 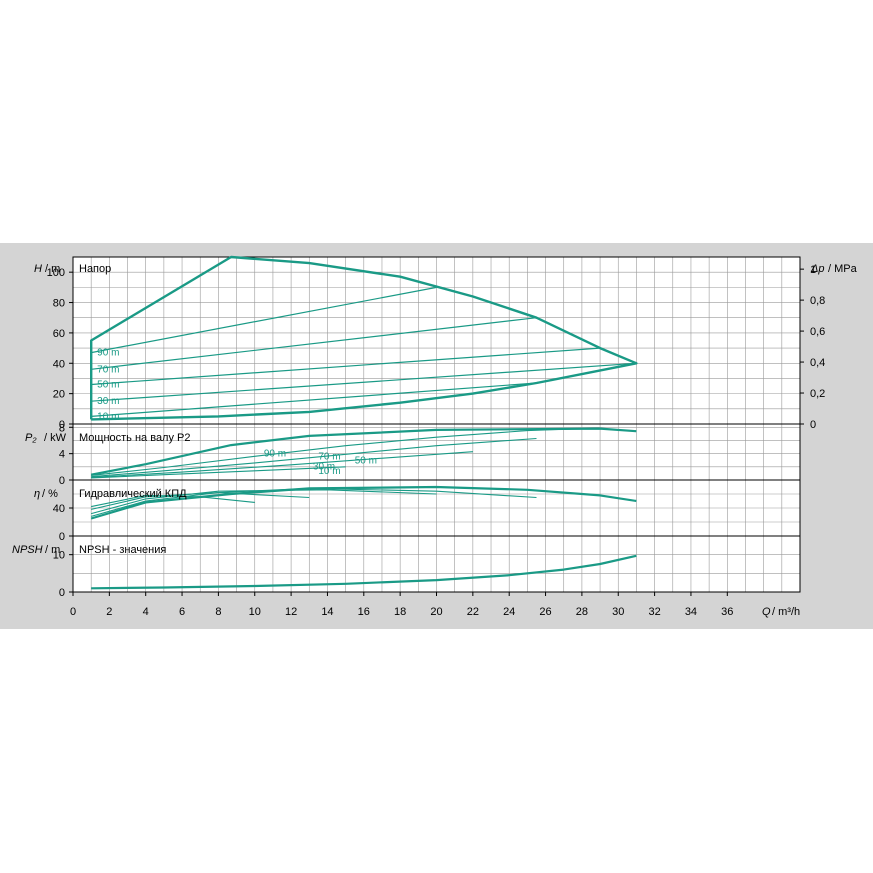 I want to click on efficiency-panel-title: Гидравлический КПД, so click(x=133, y=494).